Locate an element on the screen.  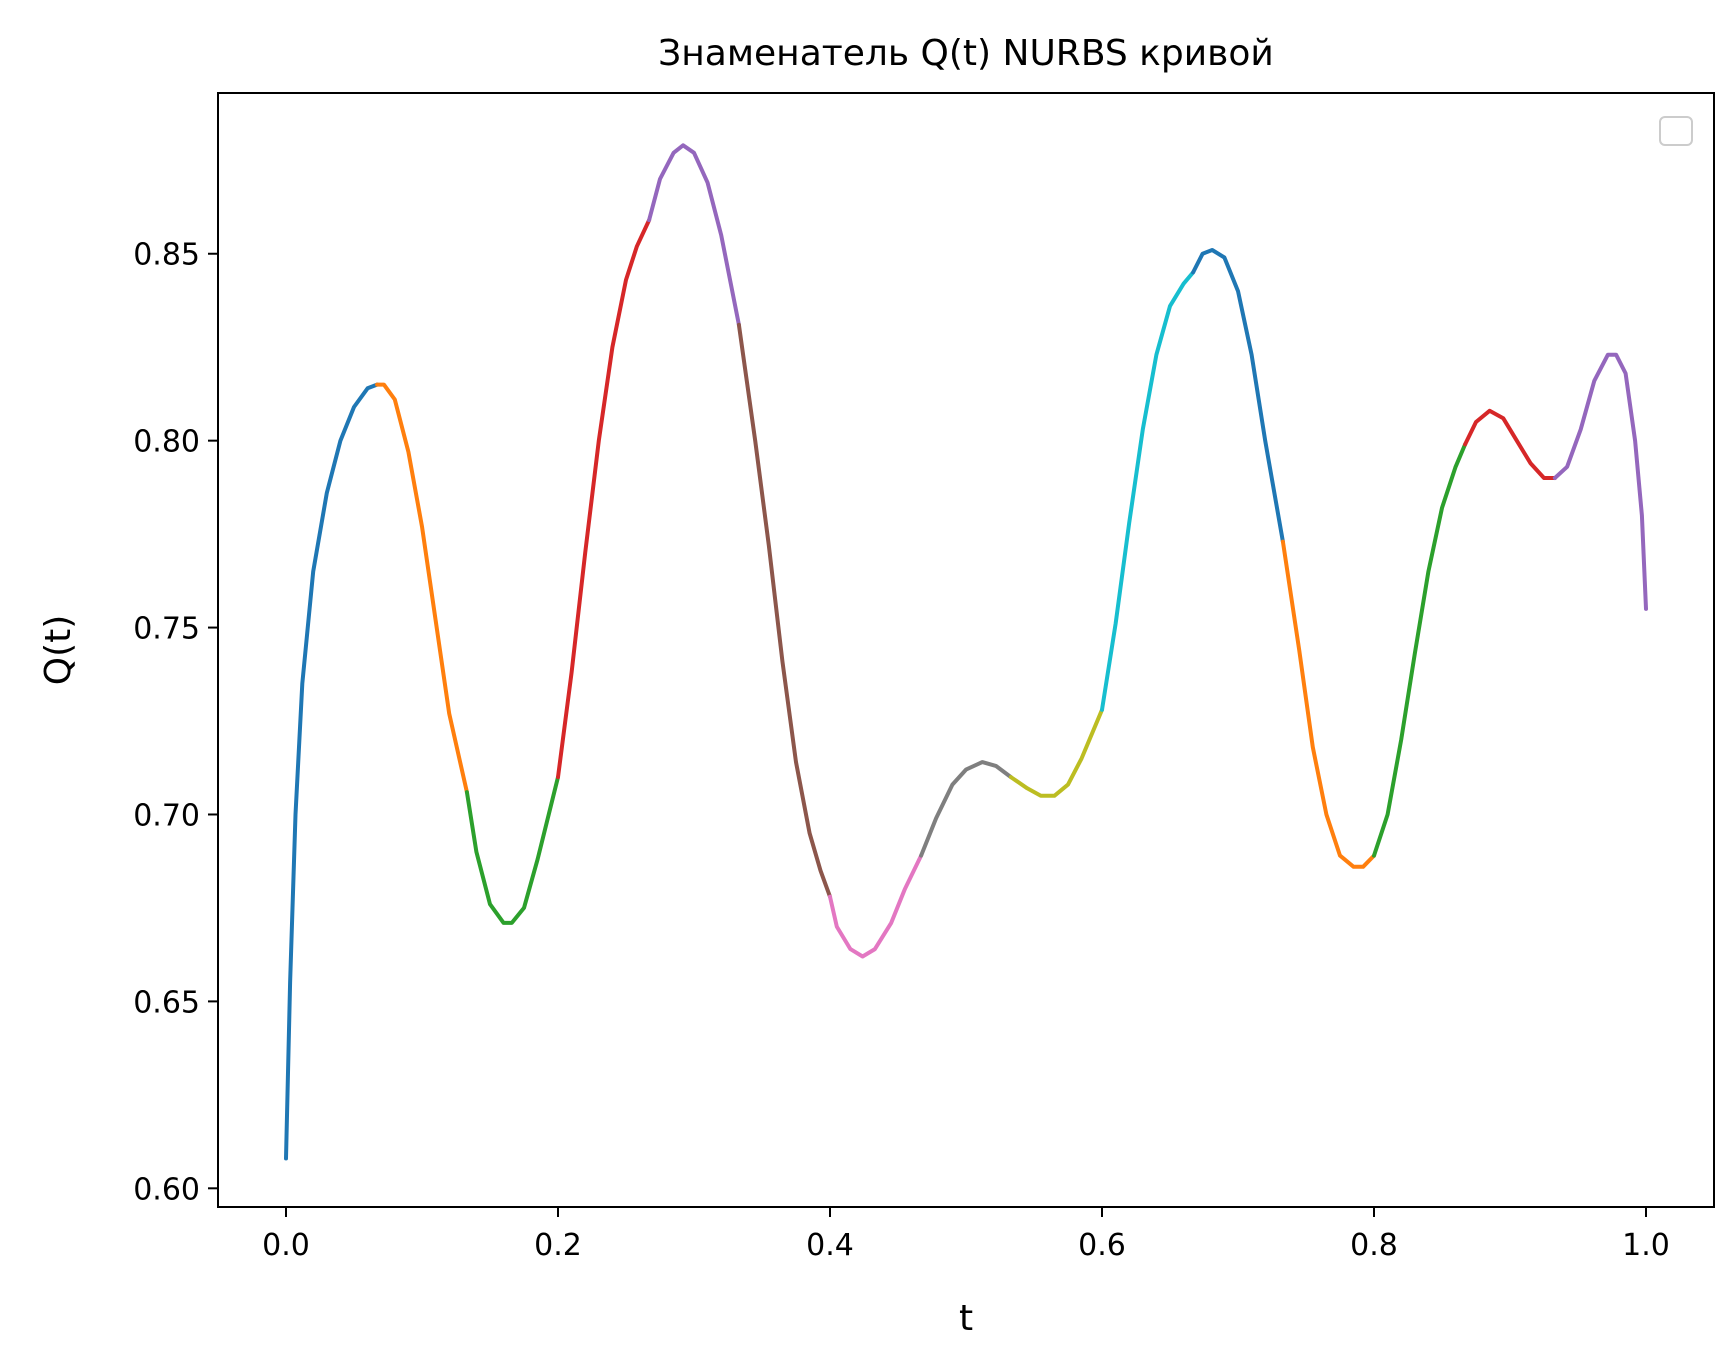
x-tick-label: 0.2 is located at coordinates (558, 1245).